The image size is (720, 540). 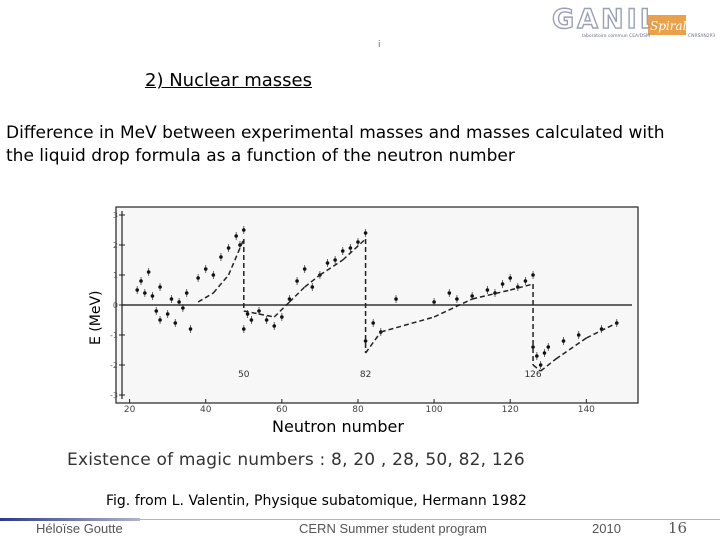 I want to click on logo-badge, so click(x=667, y=25).